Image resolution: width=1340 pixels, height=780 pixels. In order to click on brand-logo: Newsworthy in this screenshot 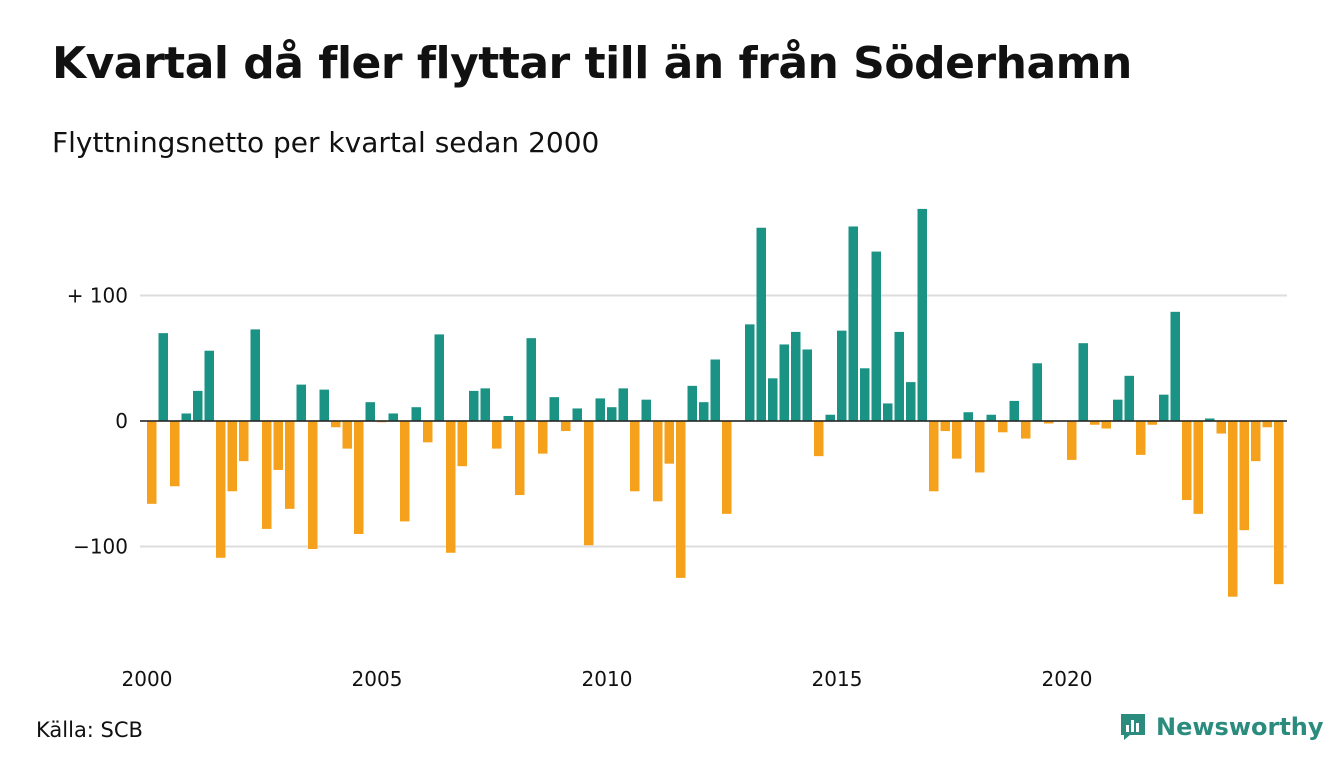, I will do `click(1221, 727)`.